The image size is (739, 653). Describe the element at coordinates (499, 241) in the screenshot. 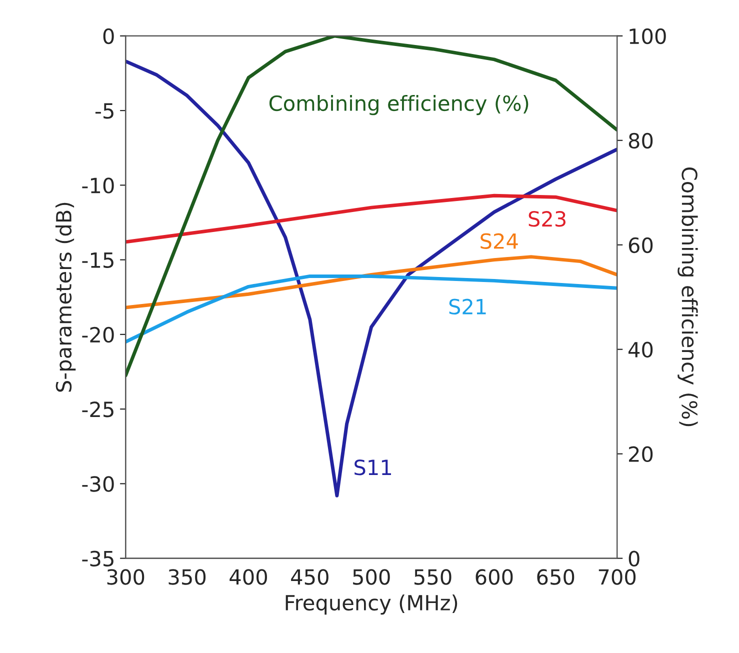

I see `series-label: S24` at that location.